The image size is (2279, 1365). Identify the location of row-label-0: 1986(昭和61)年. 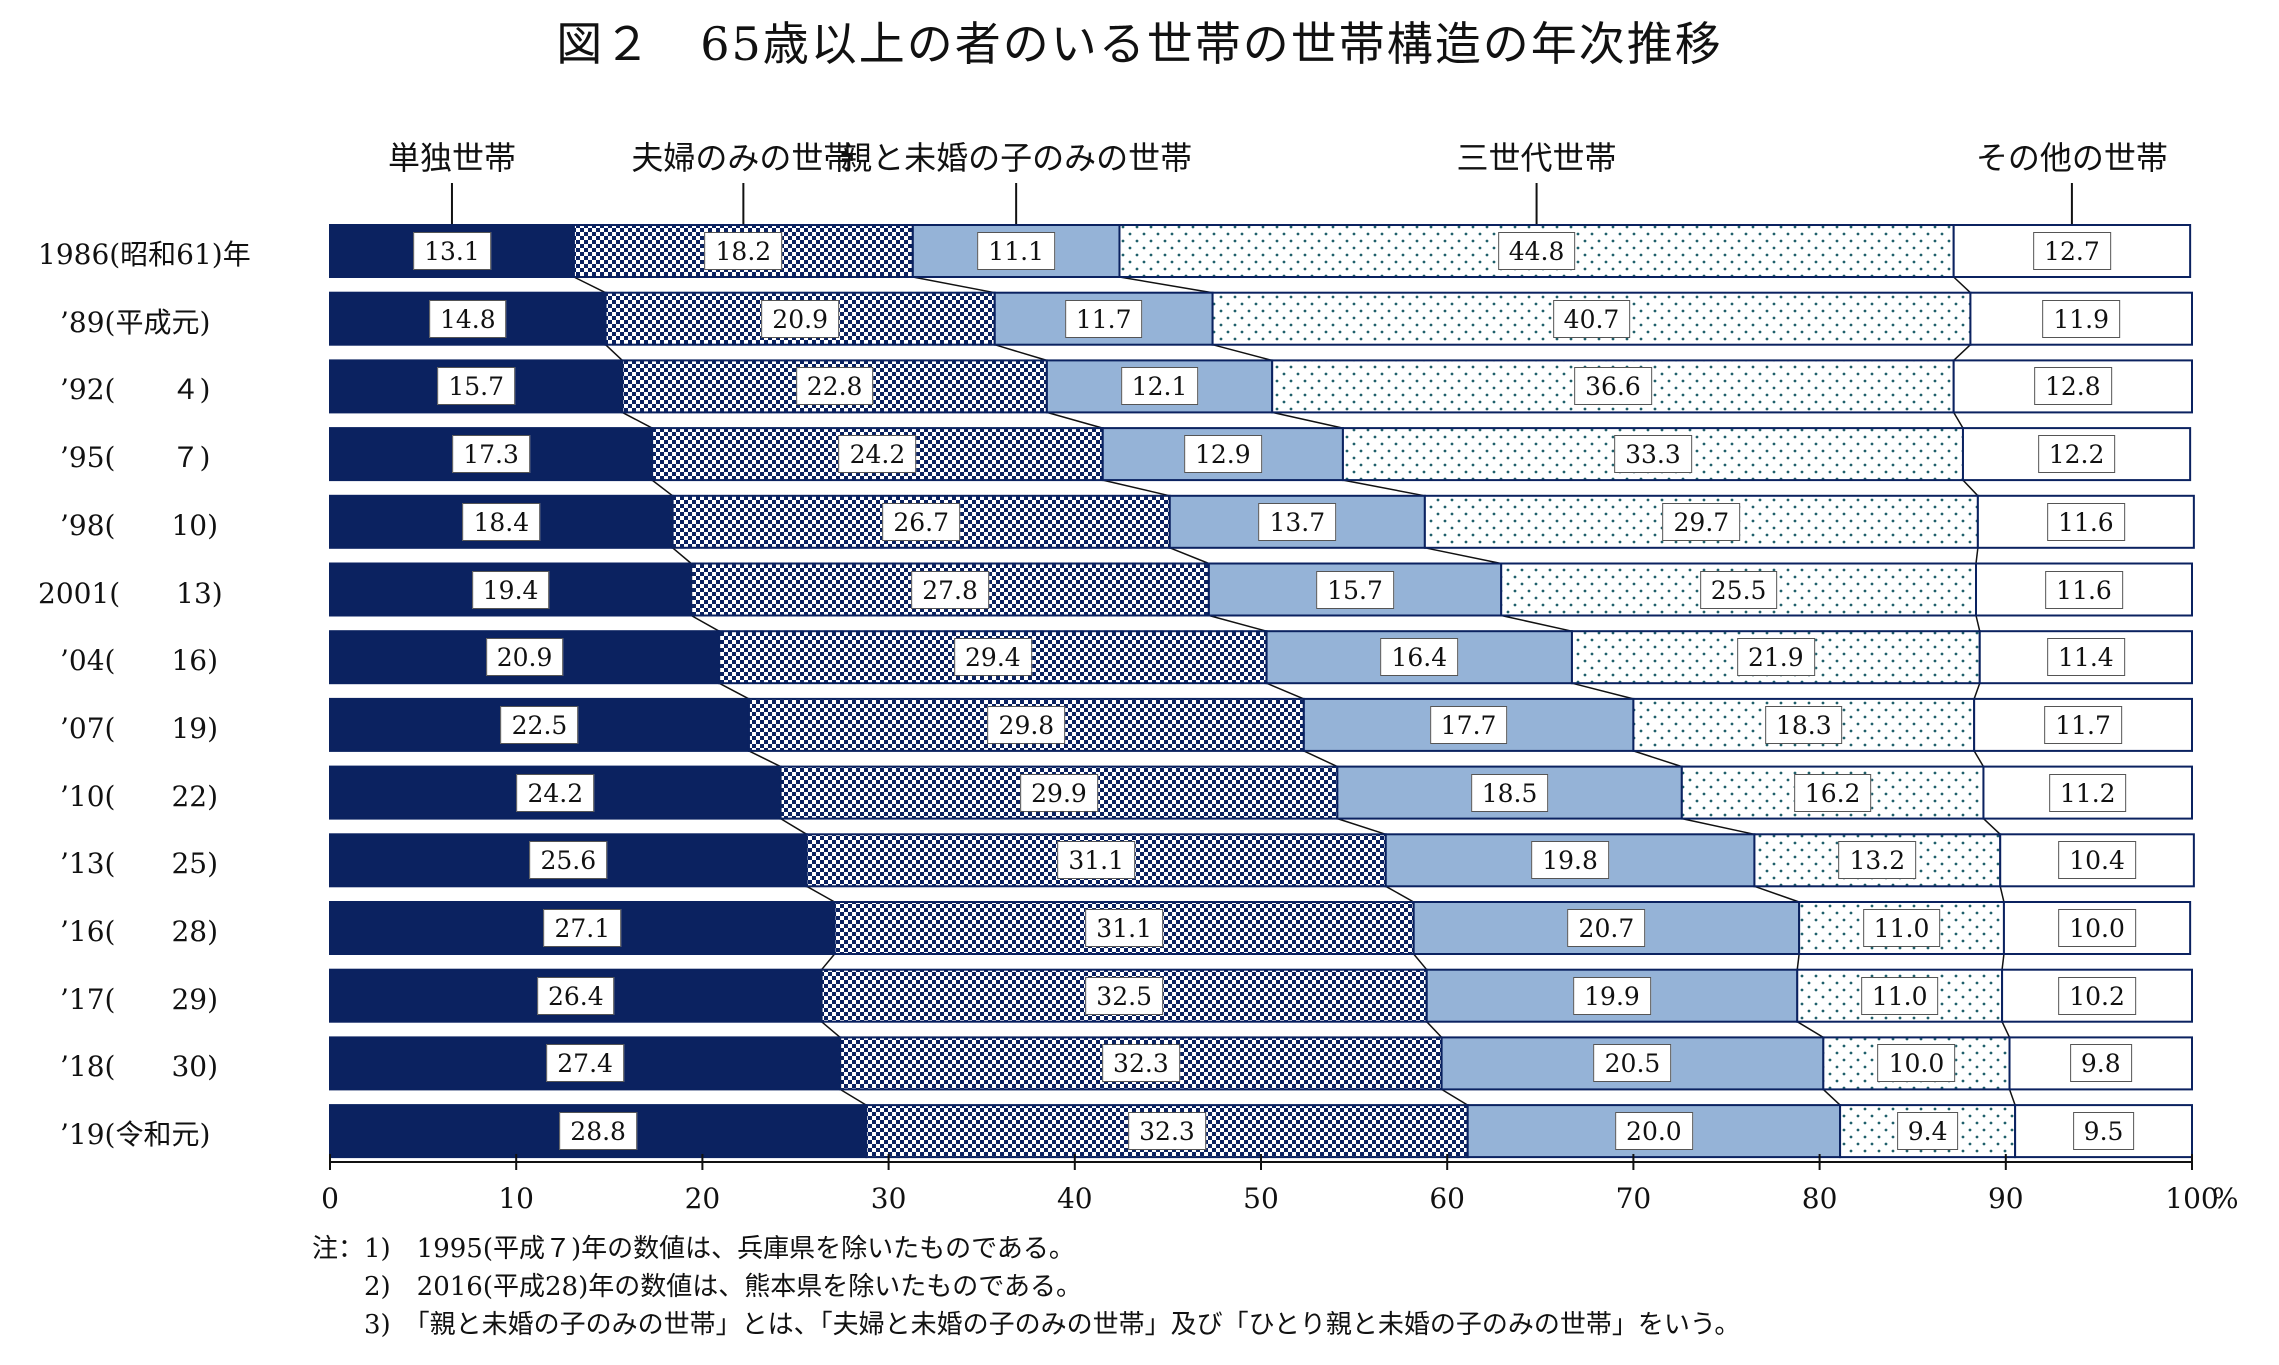
(144, 254).